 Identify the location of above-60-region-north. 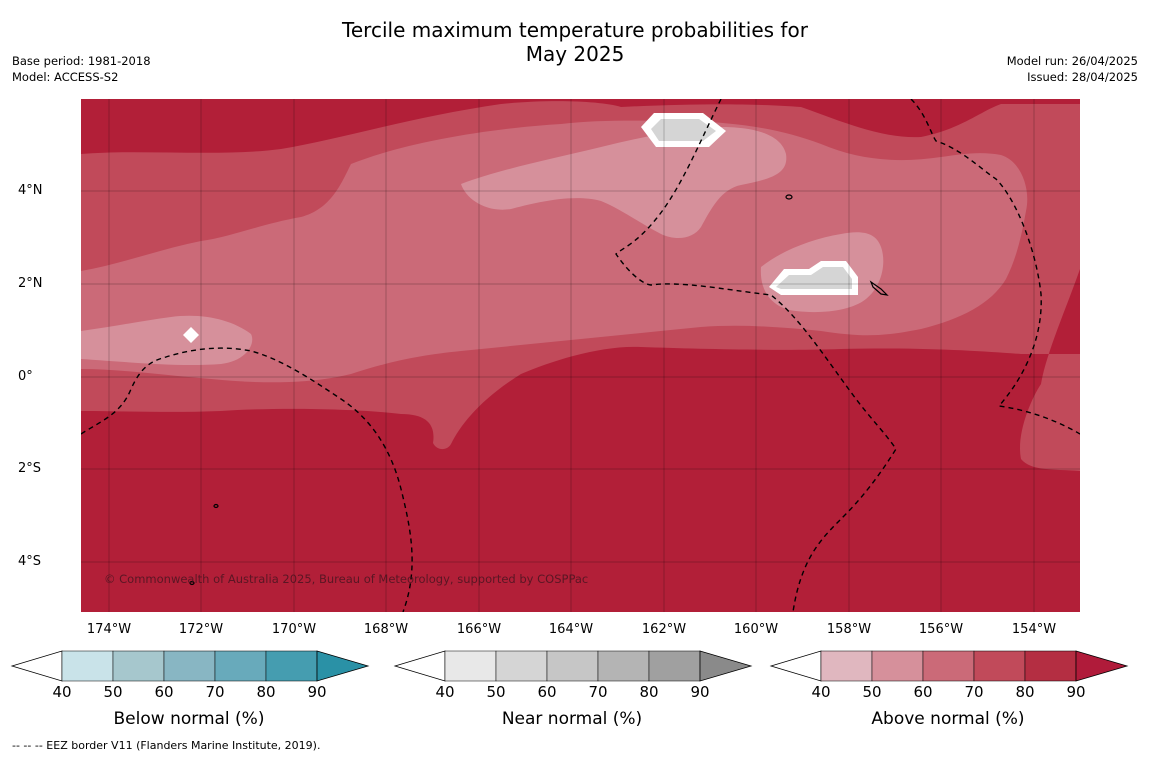
(624, 183).